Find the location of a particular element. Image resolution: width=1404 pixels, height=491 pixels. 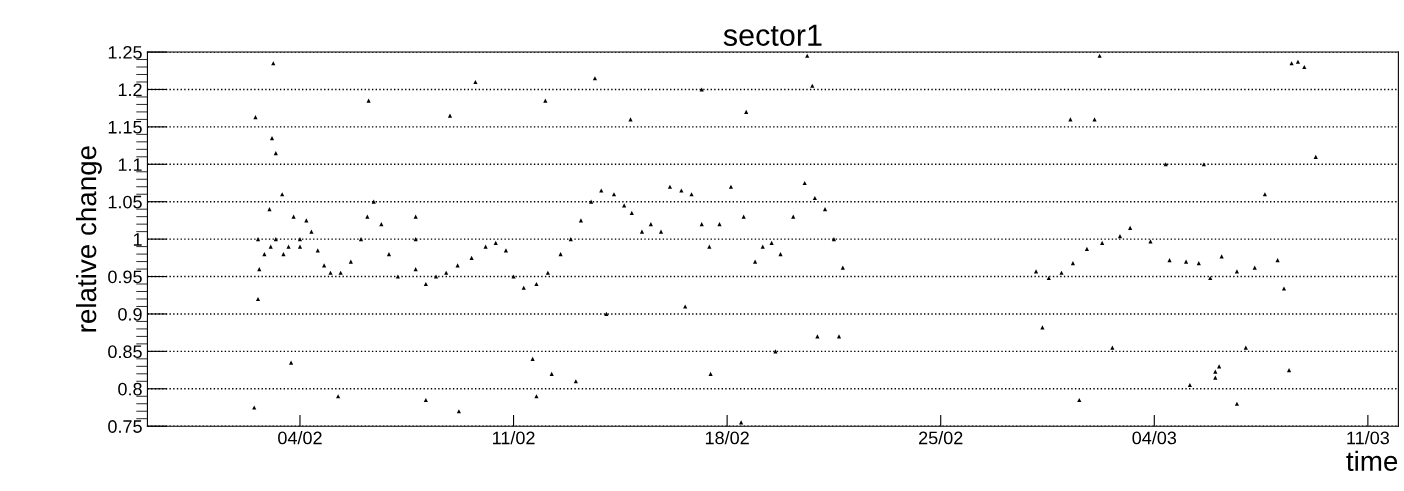

x-tick-label: 04/02 is located at coordinates (300, 438).